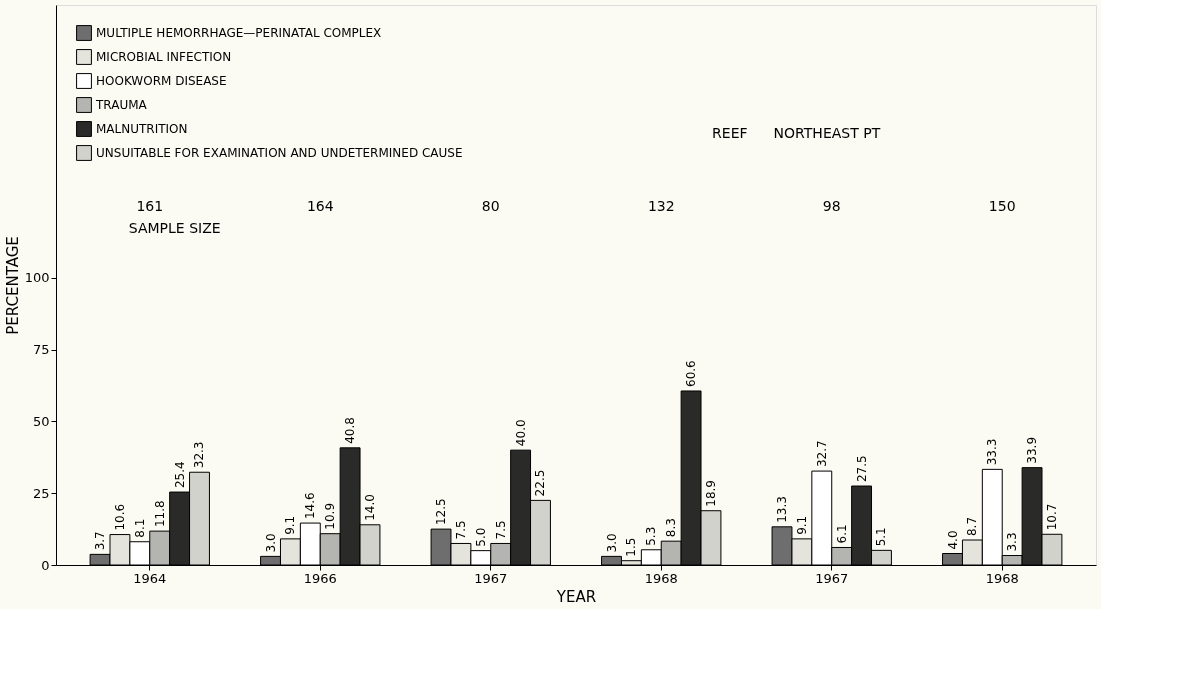 Image resolution: width=1179 pixels, height=678 pixels. I want to click on annotation: NORTHEAST PT, so click(827, 132).